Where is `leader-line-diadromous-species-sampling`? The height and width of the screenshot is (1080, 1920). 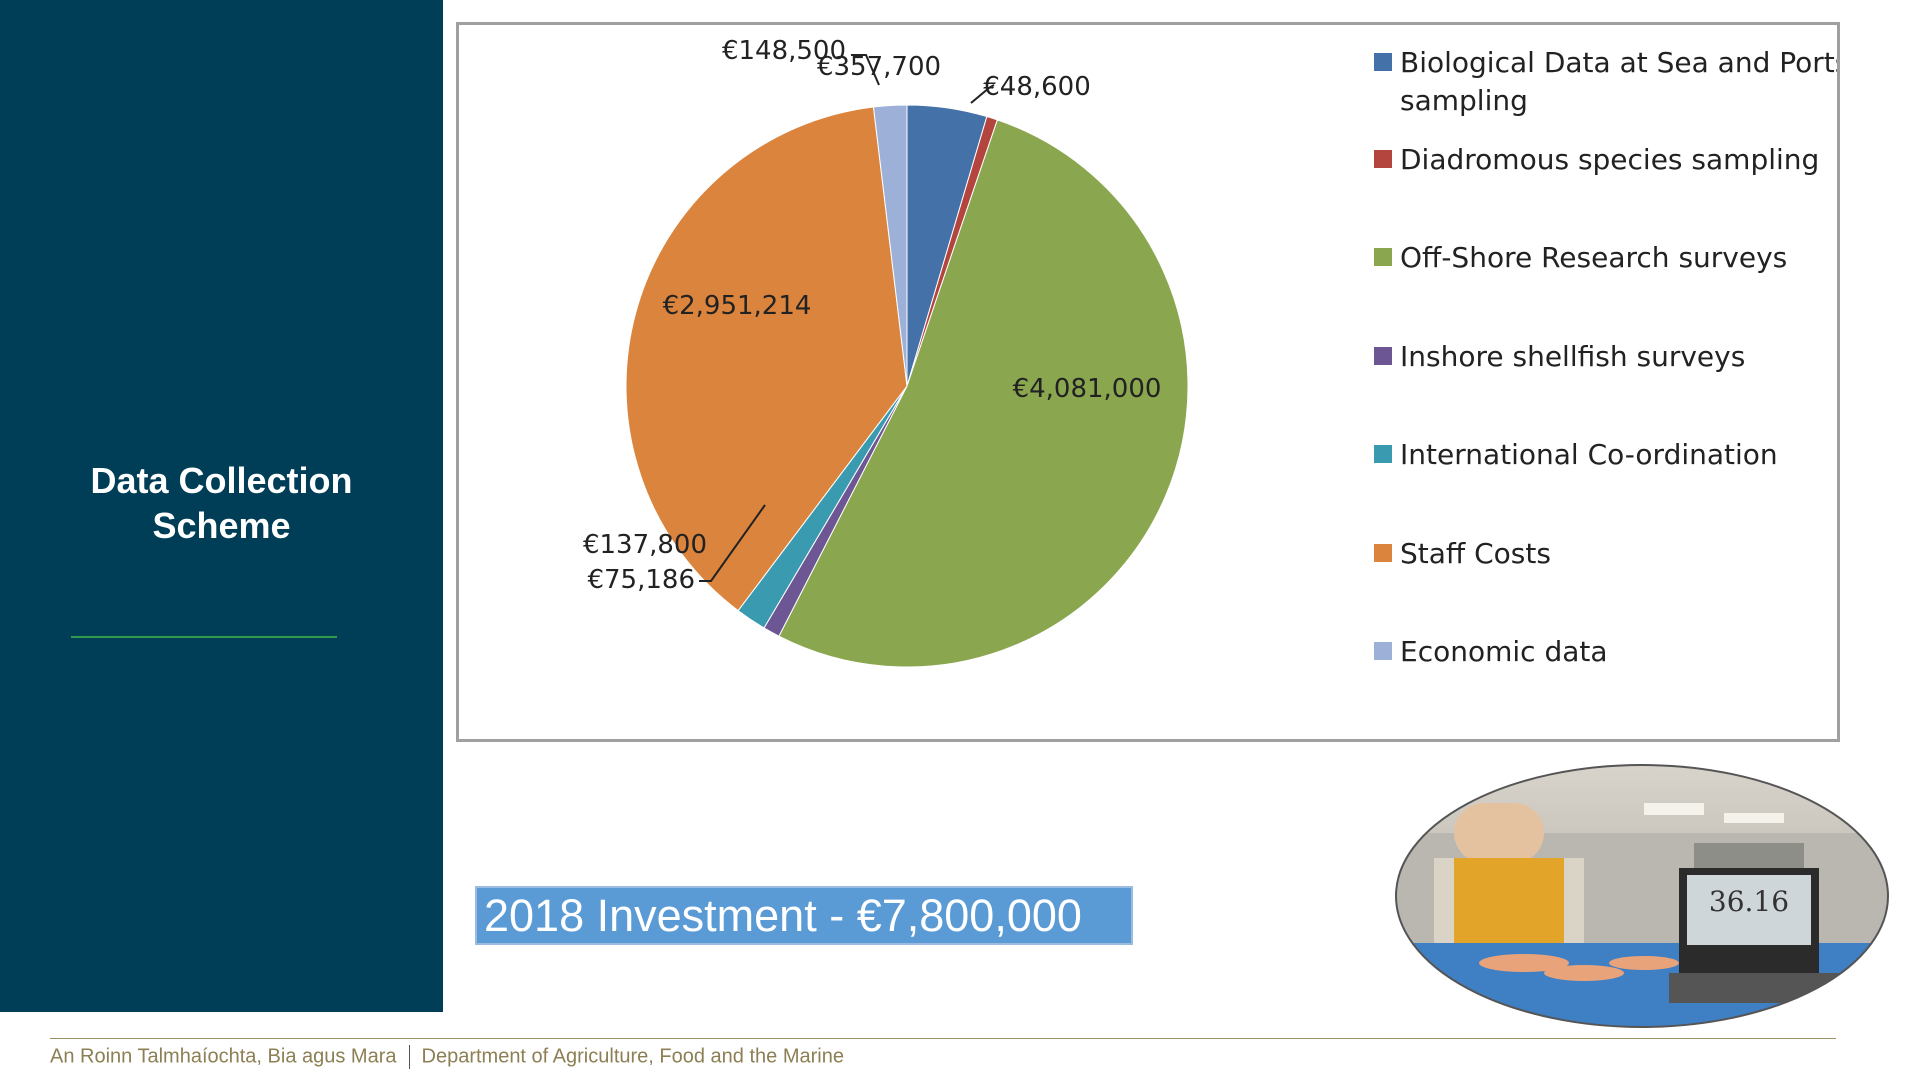 leader-line-diadromous-species-sampling is located at coordinates (982, 94).